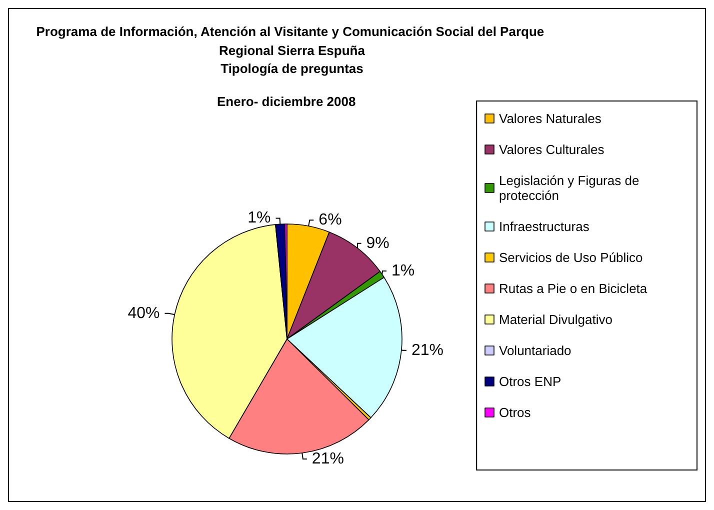 The width and height of the screenshot is (714, 510). What do you see at coordinates (330, 220) in the screenshot?
I see `data-label: 6%` at bounding box center [330, 220].